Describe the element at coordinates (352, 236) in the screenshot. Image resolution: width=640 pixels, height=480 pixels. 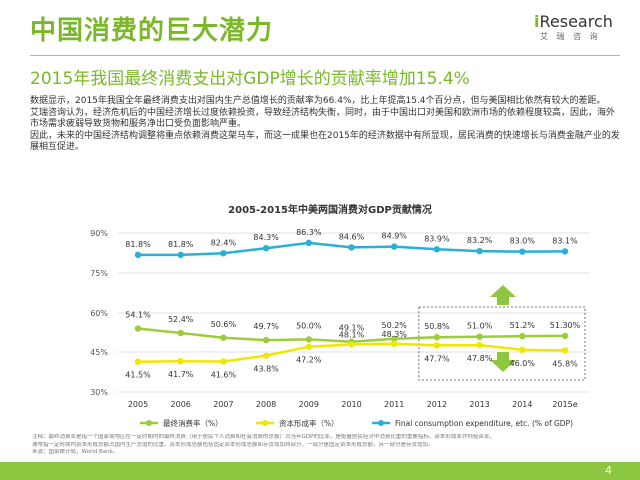
I see `data-label: 84.6%` at that location.